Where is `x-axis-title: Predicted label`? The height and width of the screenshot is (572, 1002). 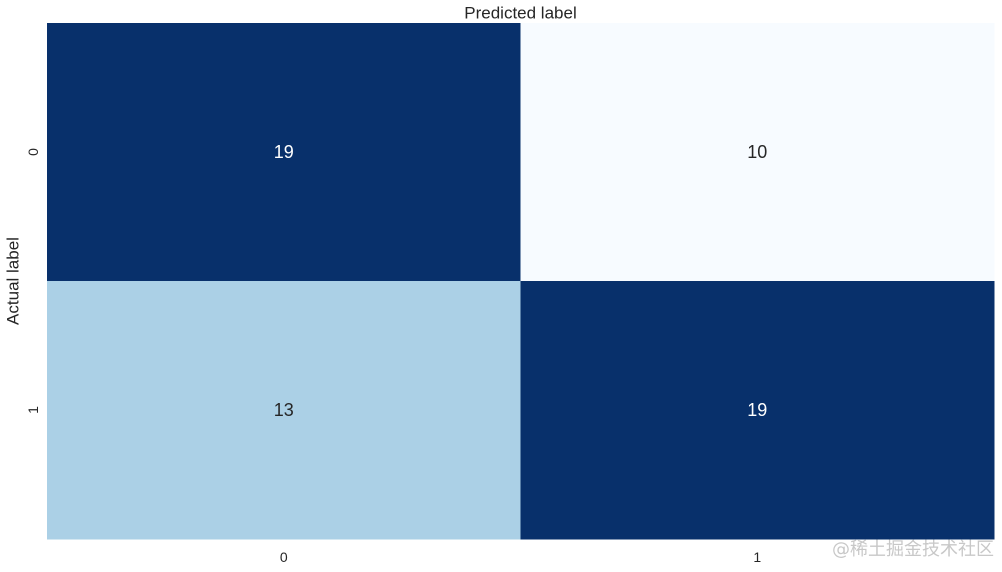
x-axis-title: Predicted label is located at coordinates (520, 13).